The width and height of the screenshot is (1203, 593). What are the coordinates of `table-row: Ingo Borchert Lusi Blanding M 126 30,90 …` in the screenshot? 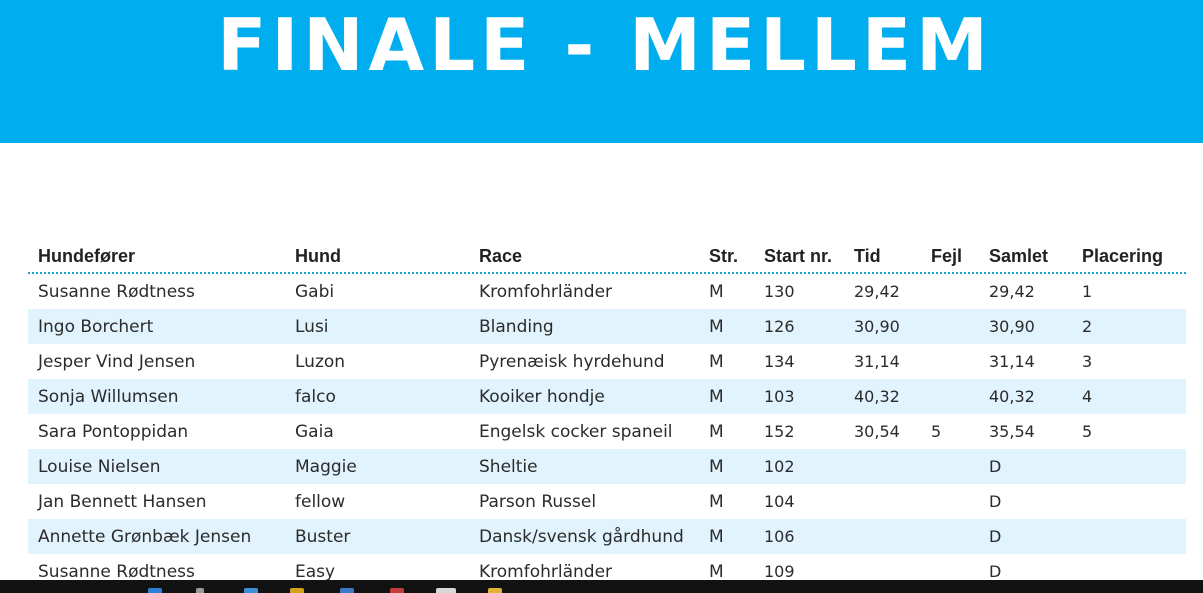 It's located at (607, 326).